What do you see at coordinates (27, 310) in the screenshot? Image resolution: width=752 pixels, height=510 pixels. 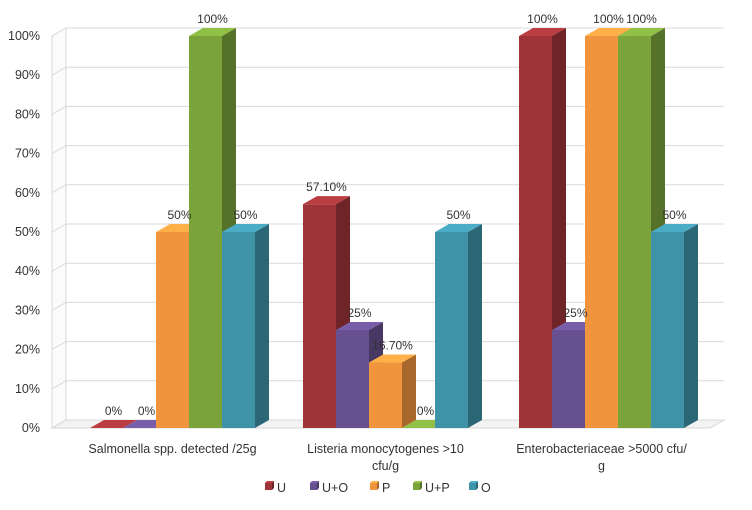 I see `y-tick-label: 30%` at bounding box center [27, 310].